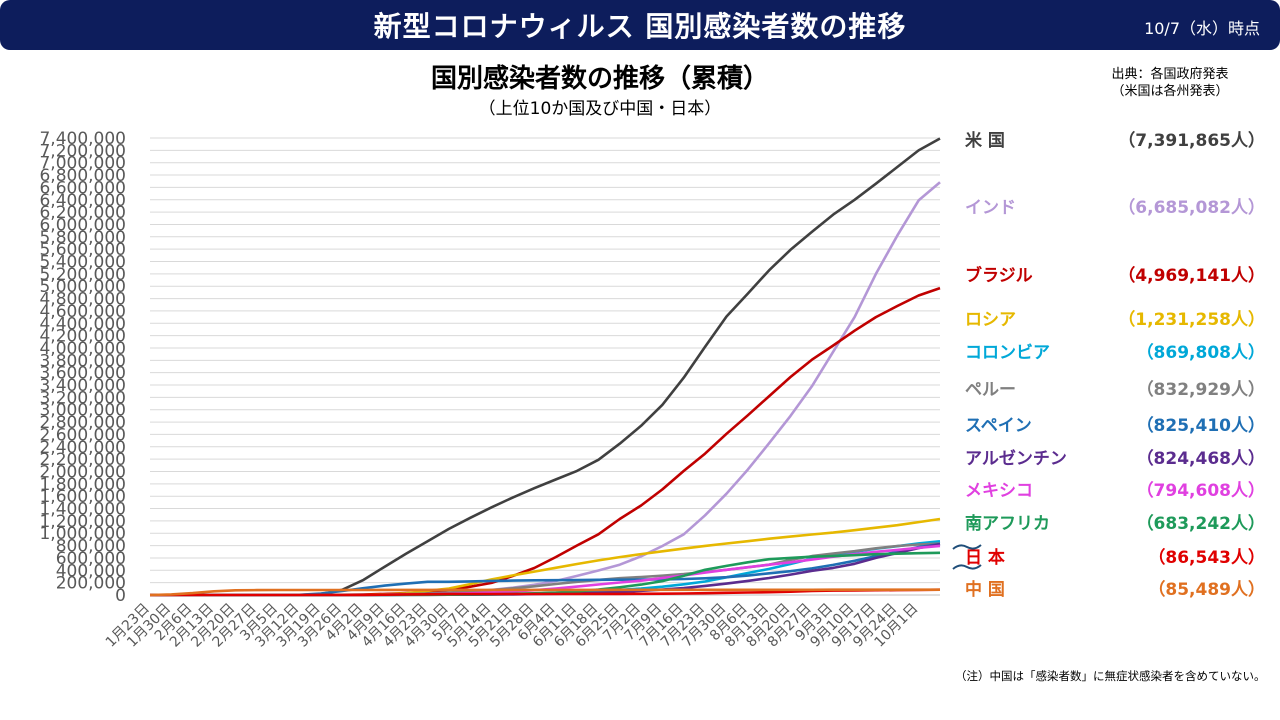  What do you see at coordinates (1191, 320) in the screenshot?
I see `legend-count: （1,231,258人）` at bounding box center [1191, 320].